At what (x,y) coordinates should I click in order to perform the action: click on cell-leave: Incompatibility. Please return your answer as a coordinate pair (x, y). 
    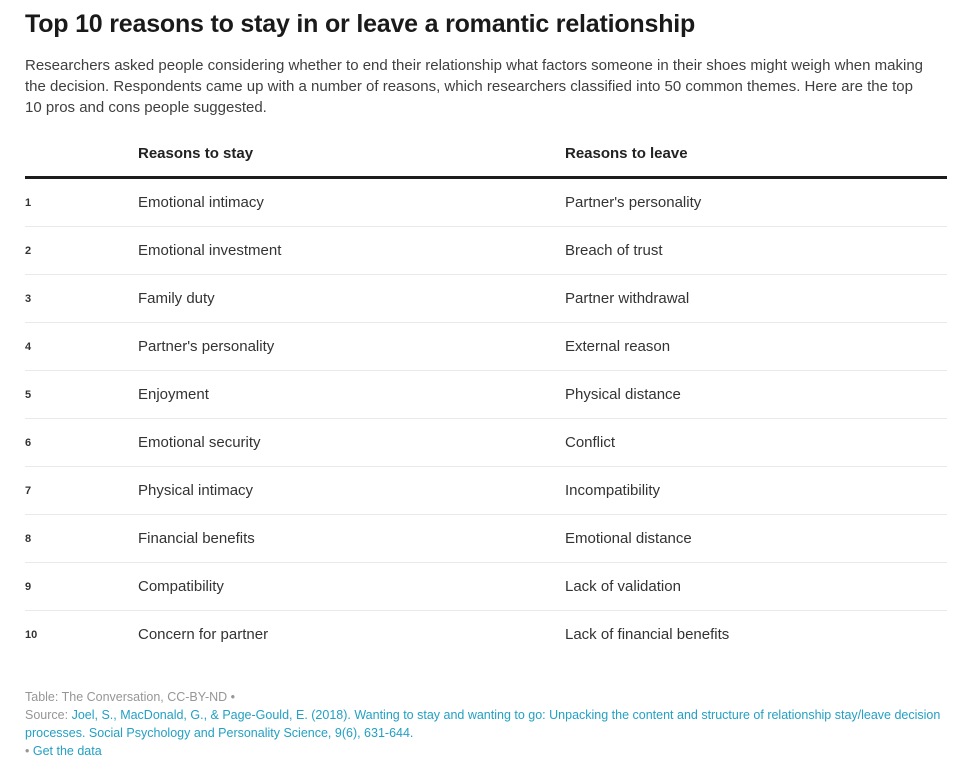
    Looking at the image, I should click on (756, 490).